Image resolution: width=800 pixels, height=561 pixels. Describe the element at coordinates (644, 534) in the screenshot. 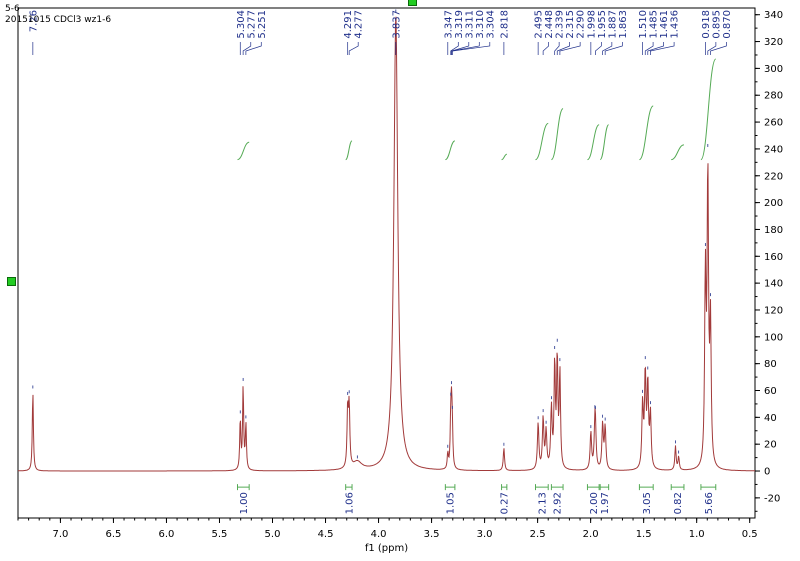

I see `x-tick-label: 1.5` at that location.